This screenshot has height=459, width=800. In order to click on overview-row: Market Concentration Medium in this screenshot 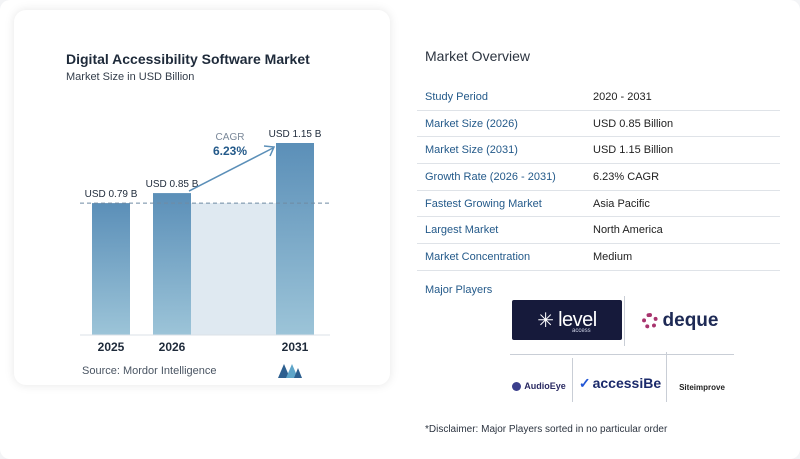, I will do `click(598, 257)`.